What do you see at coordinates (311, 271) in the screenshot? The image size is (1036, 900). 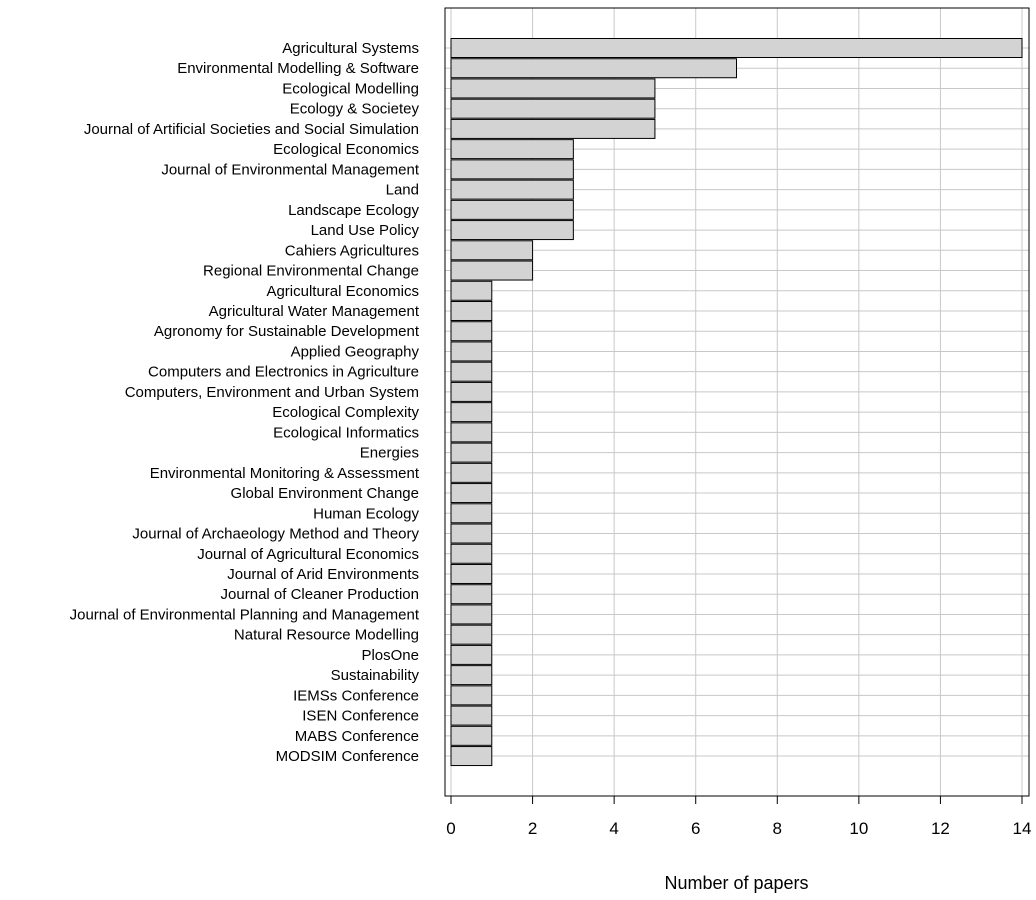 I see `category-label: Regional Environmental Change` at bounding box center [311, 271].